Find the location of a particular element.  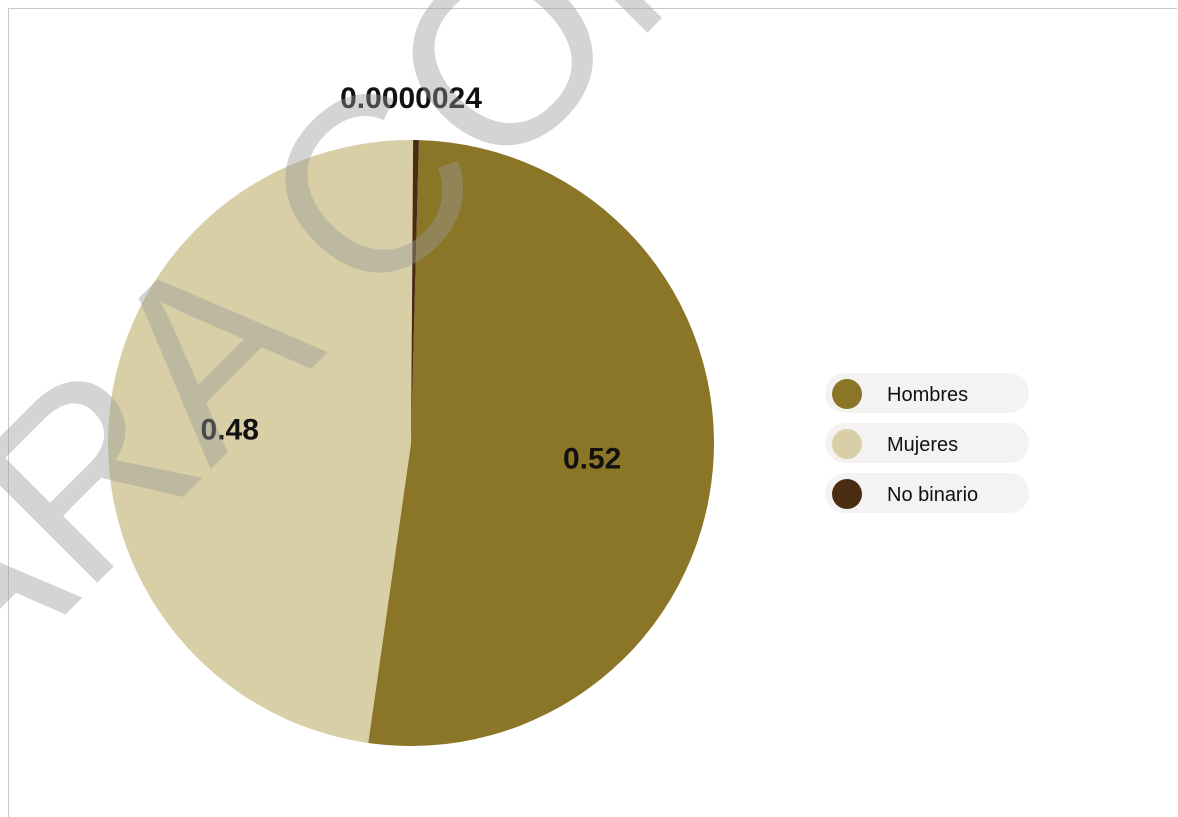

legend-label-no-binario: No binario is located at coordinates (932, 495).